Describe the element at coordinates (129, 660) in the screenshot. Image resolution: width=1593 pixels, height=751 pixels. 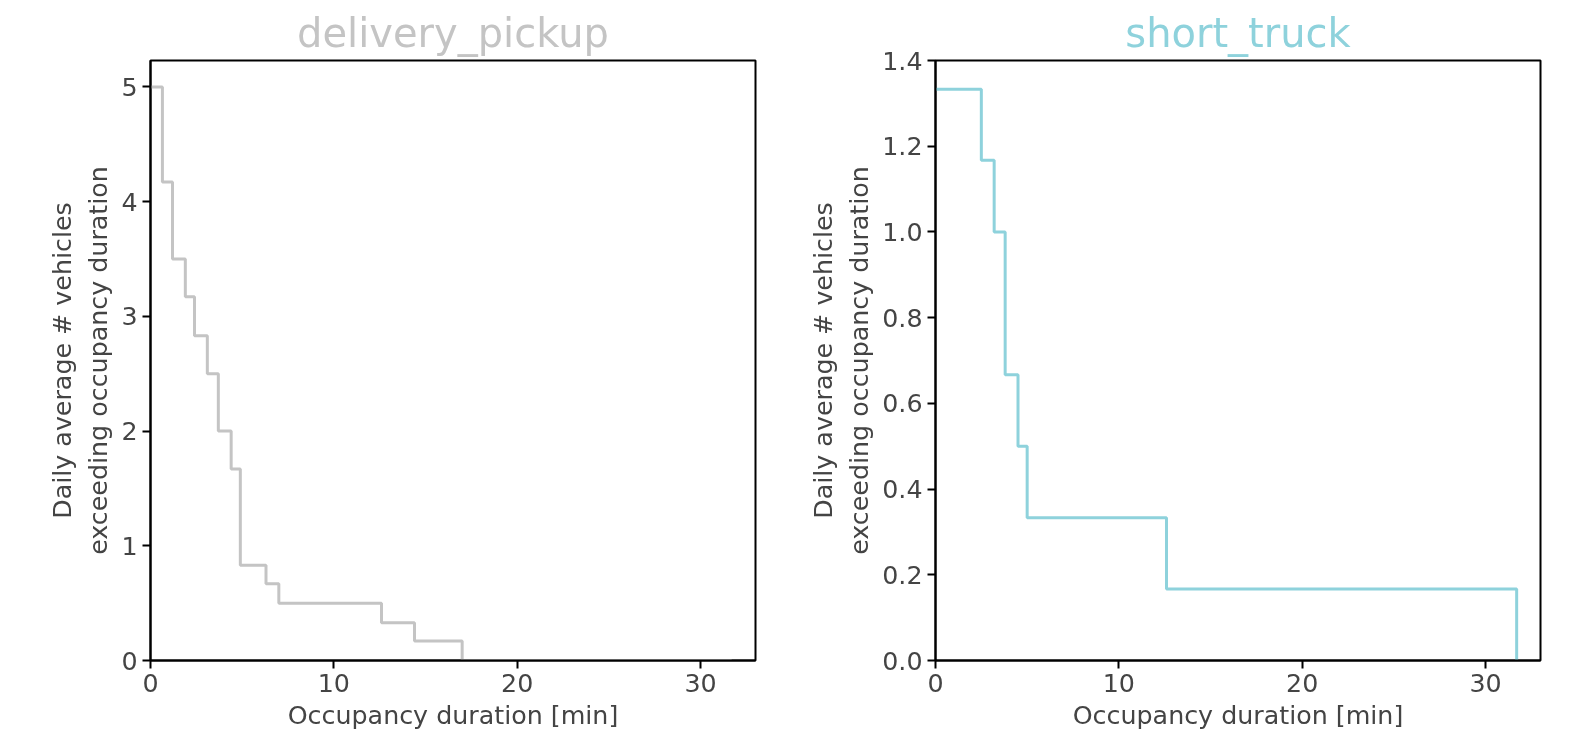
I see `y-tick-label: 0` at that location.